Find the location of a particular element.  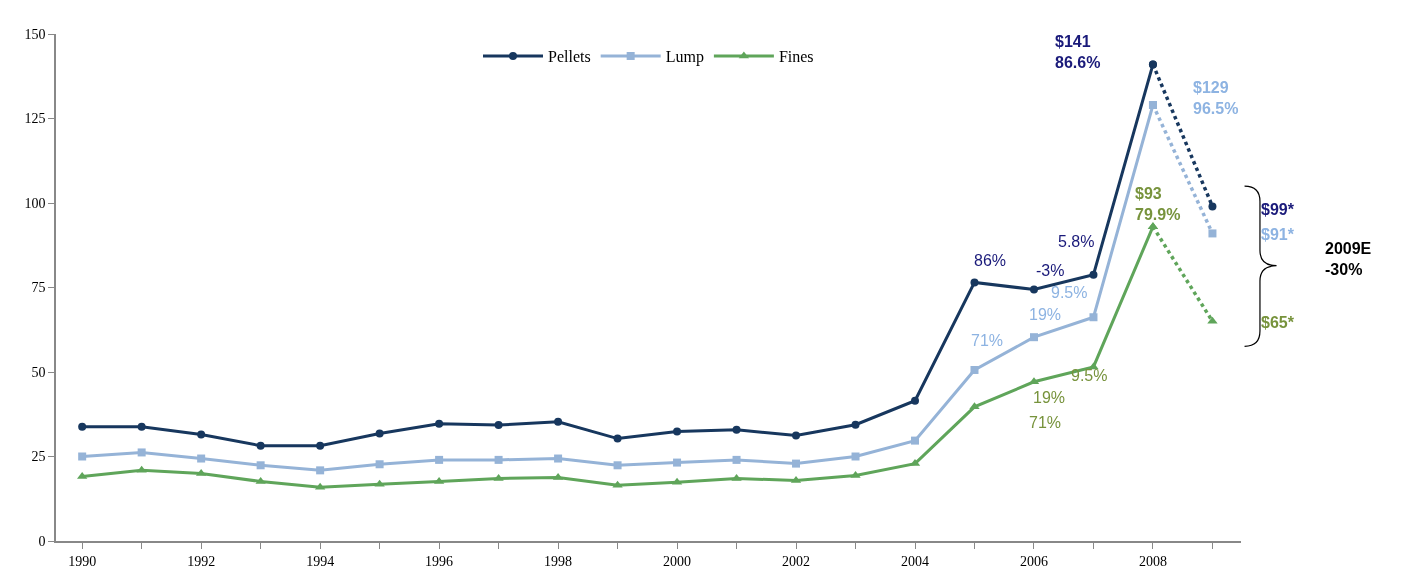

text: $91* is located at coordinates (1278, 234).